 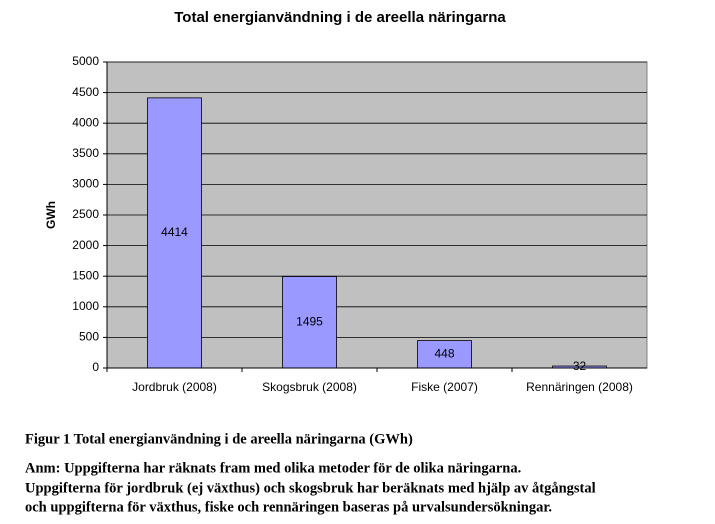 What do you see at coordinates (85, 306) in the screenshot?
I see `y-tick-label: 1000` at bounding box center [85, 306].